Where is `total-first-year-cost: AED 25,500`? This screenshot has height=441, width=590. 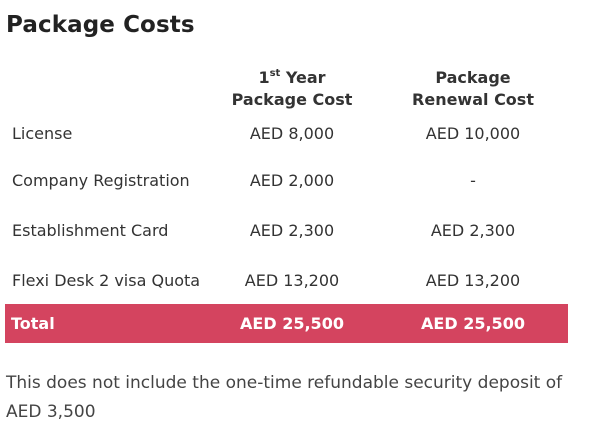
total-first-year-cost: AED 25,500 is located at coordinates (292, 323).